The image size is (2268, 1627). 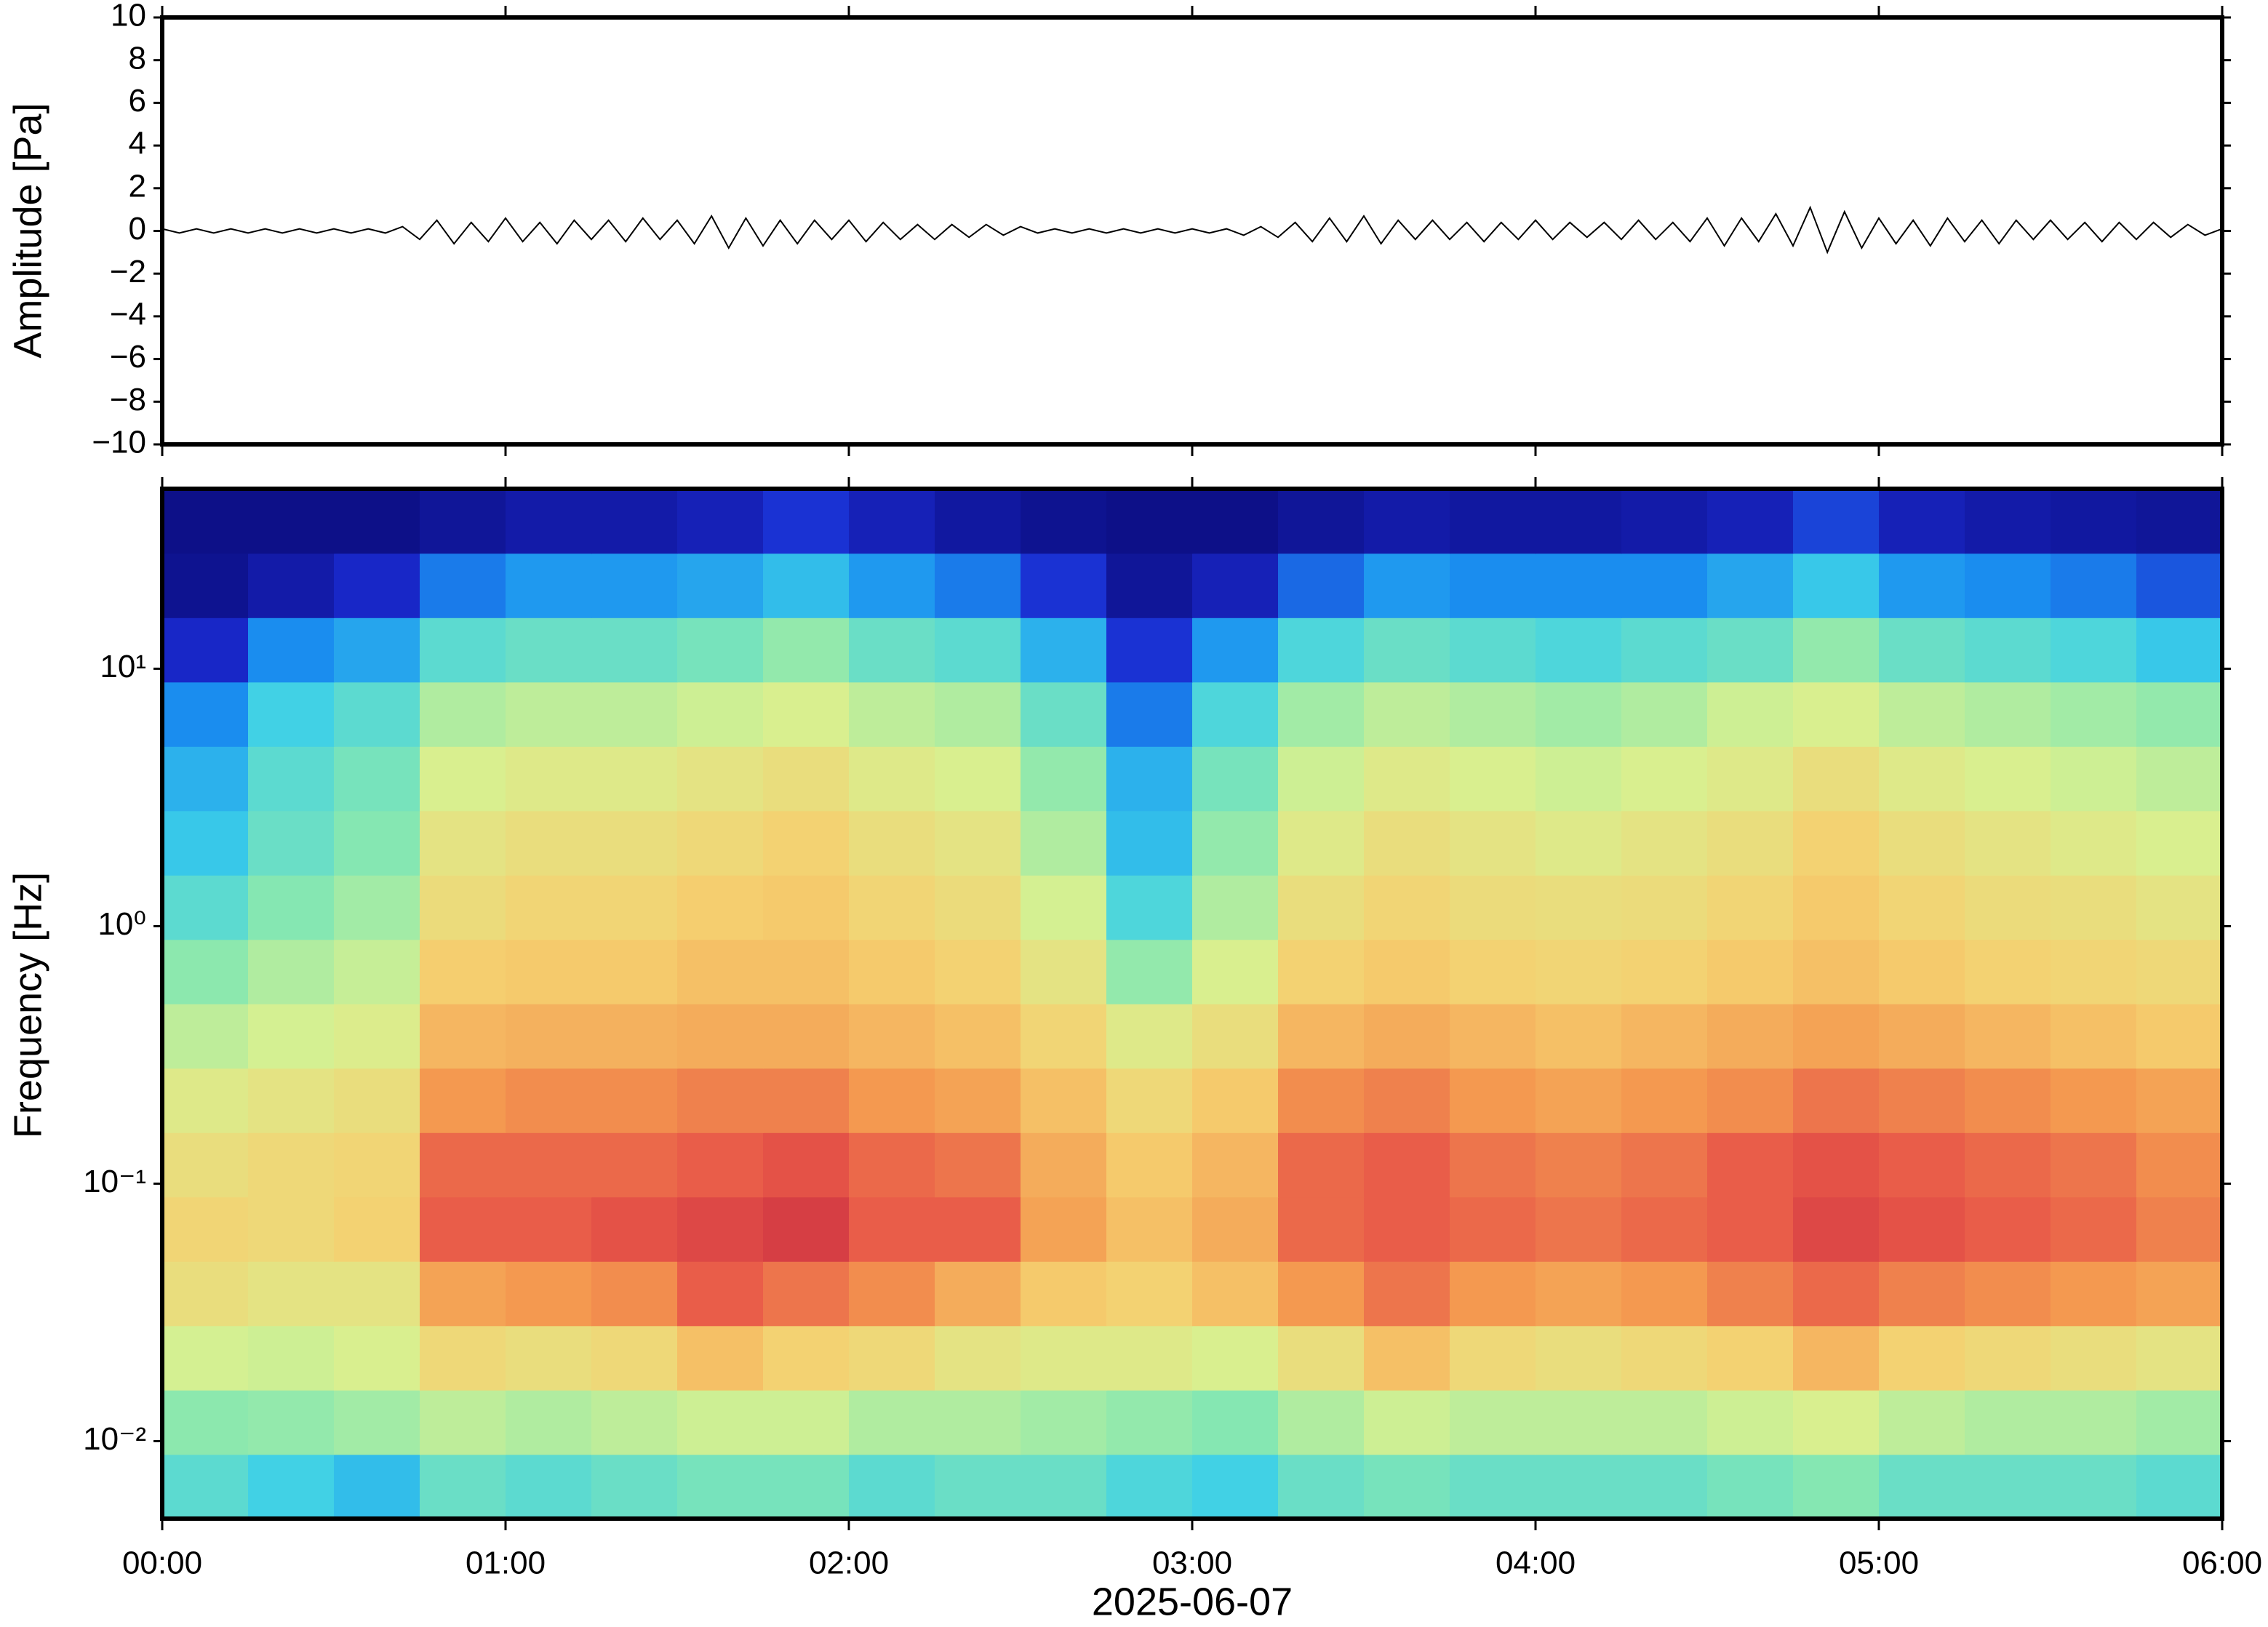 I want to click on x-tick-label: 04:00, so click(x=1536, y=1563).